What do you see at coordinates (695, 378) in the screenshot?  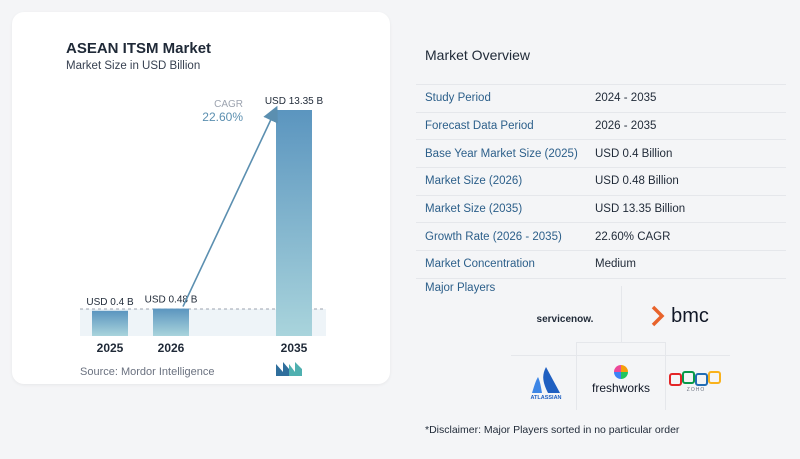 I see `zoho-logo-icon` at bounding box center [695, 378].